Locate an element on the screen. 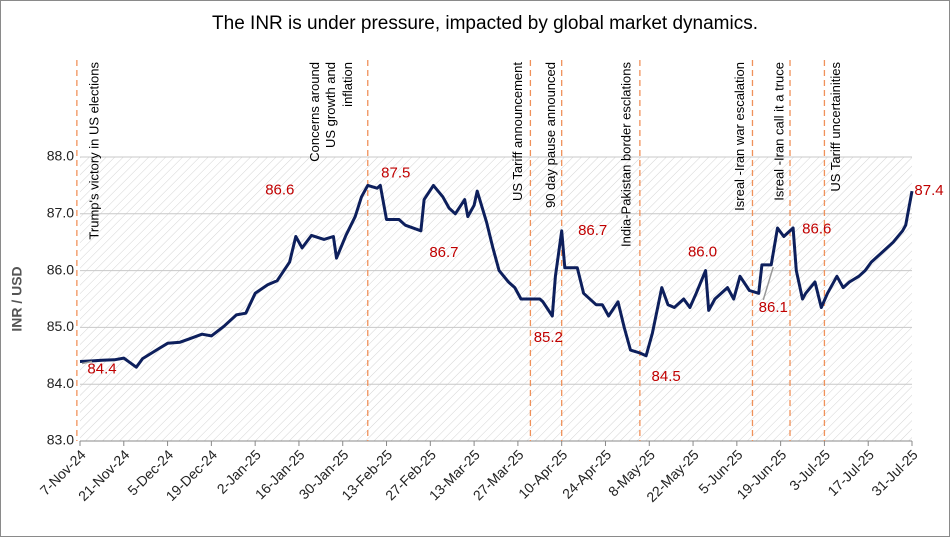 The width and height of the screenshot is (950, 537). event-label: US Tariff announcement is located at coordinates (517, 131).